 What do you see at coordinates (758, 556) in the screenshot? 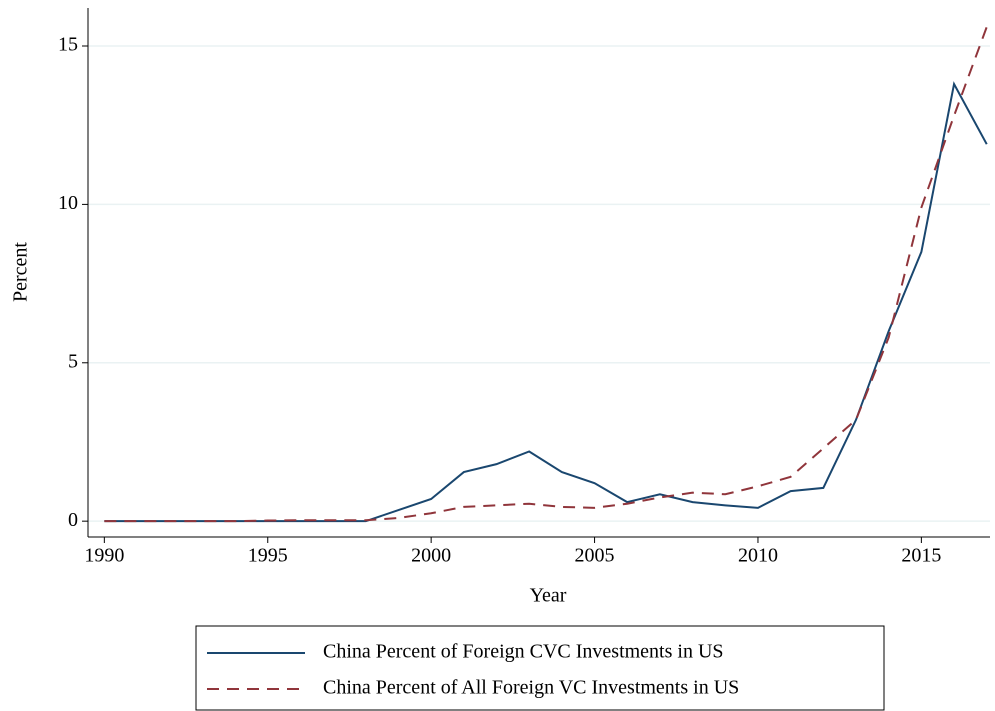
I see `x-tick-label: 2010` at bounding box center [758, 556].